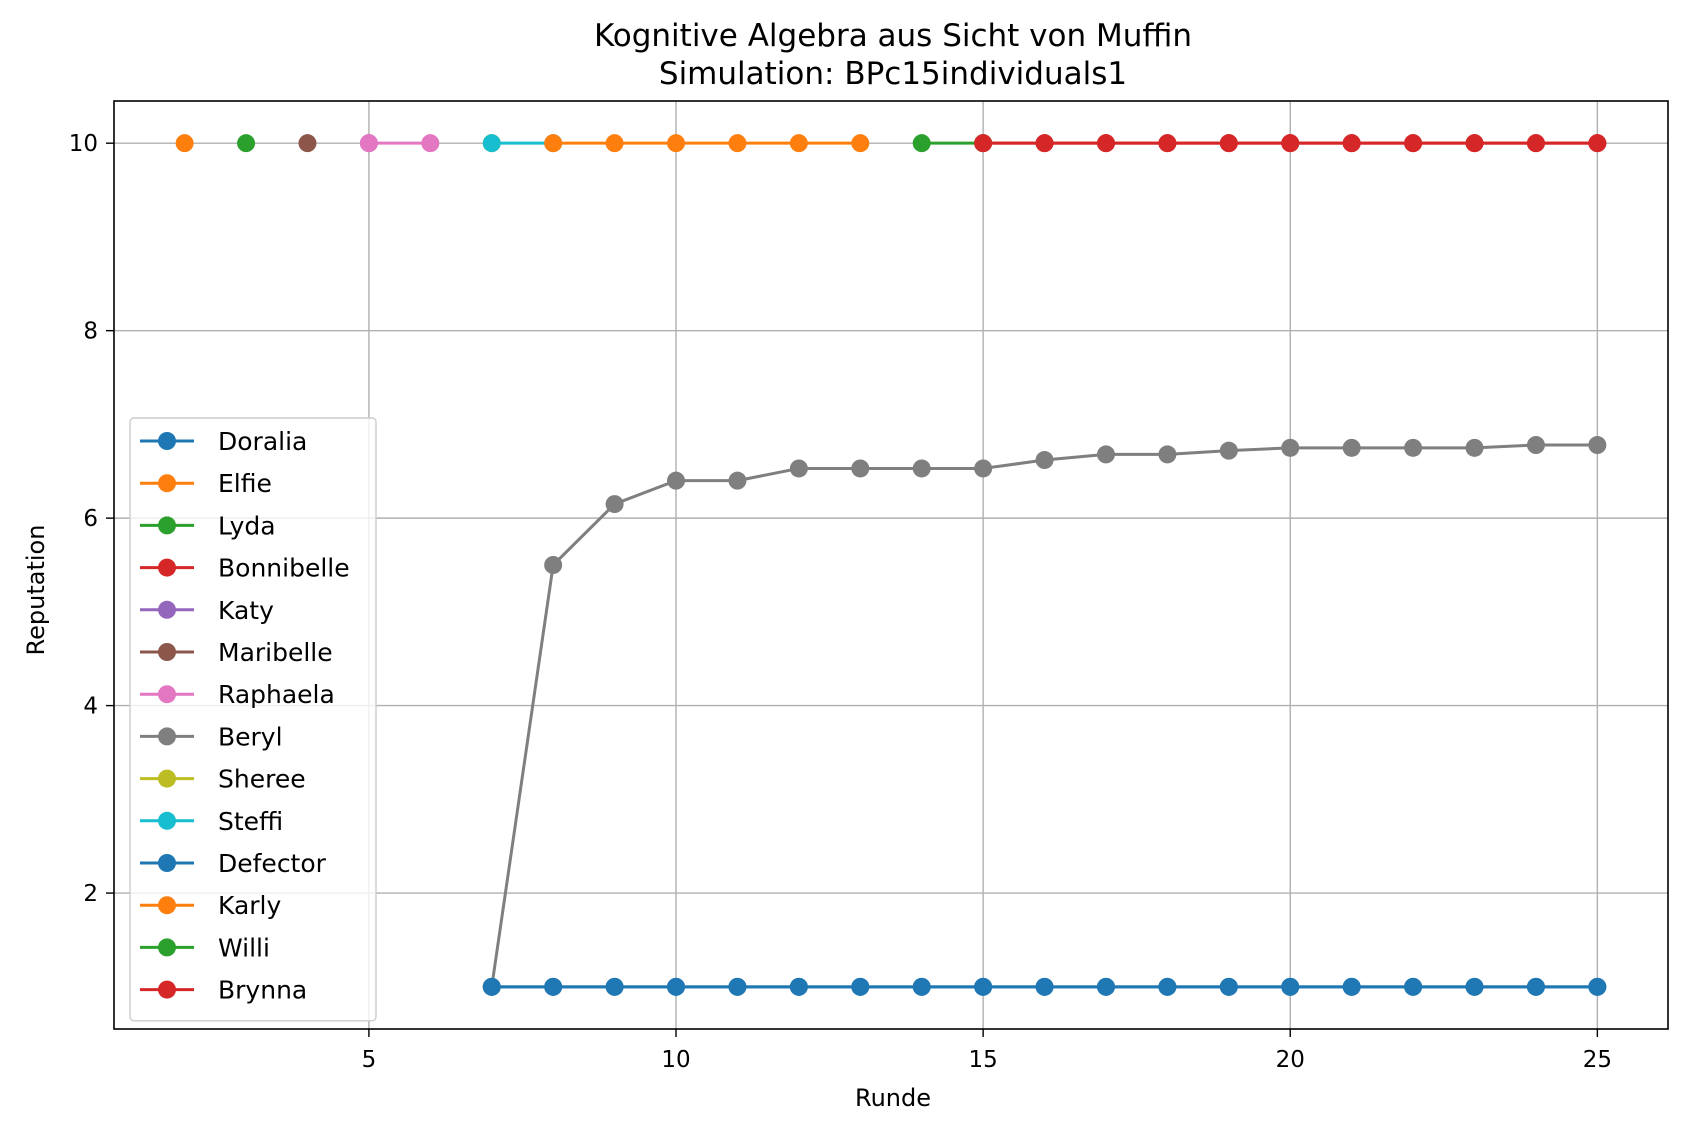  I want to click on x-tick-label: 15, so click(982, 1060).